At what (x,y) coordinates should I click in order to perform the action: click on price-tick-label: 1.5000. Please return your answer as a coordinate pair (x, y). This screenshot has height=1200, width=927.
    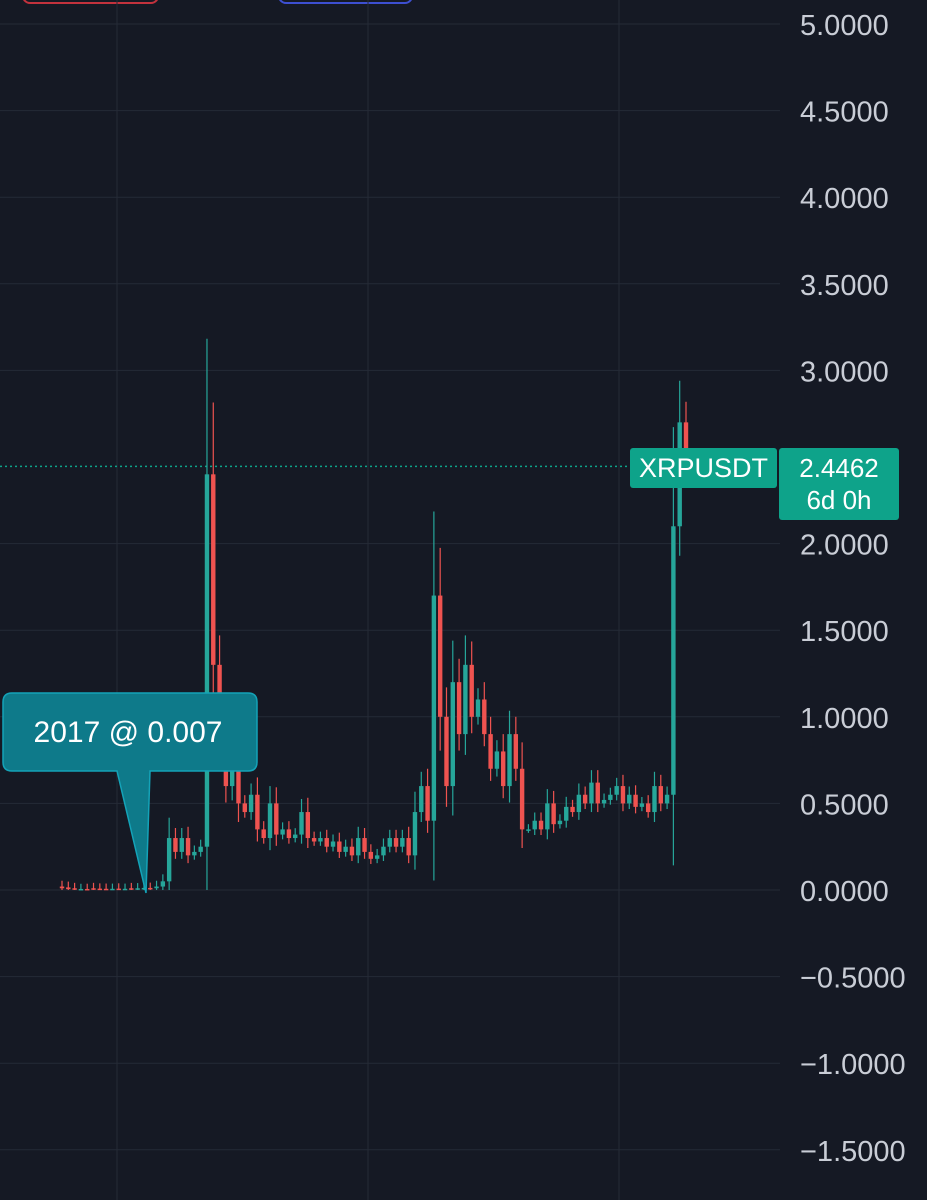
    Looking at the image, I should click on (844, 632).